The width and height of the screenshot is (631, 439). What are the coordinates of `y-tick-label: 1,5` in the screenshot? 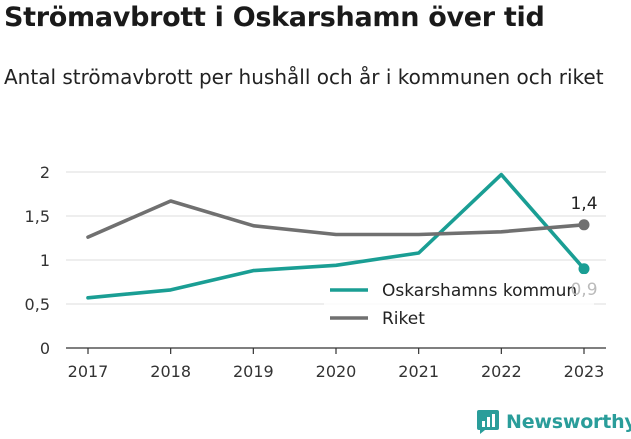 It's located at (37, 216).